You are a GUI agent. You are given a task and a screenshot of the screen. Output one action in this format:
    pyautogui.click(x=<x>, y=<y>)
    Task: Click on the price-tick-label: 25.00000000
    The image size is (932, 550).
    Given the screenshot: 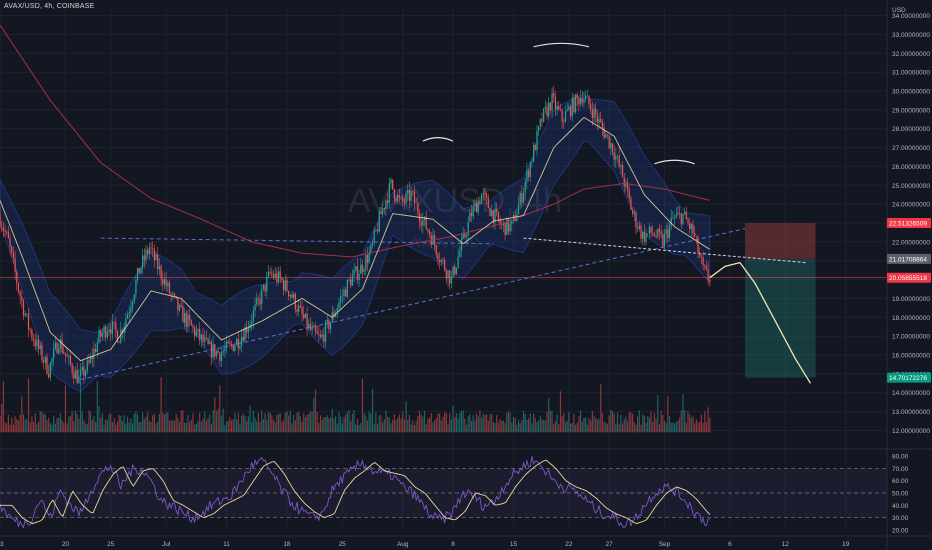 What is the action you would take?
    pyautogui.click(x=911, y=186)
    